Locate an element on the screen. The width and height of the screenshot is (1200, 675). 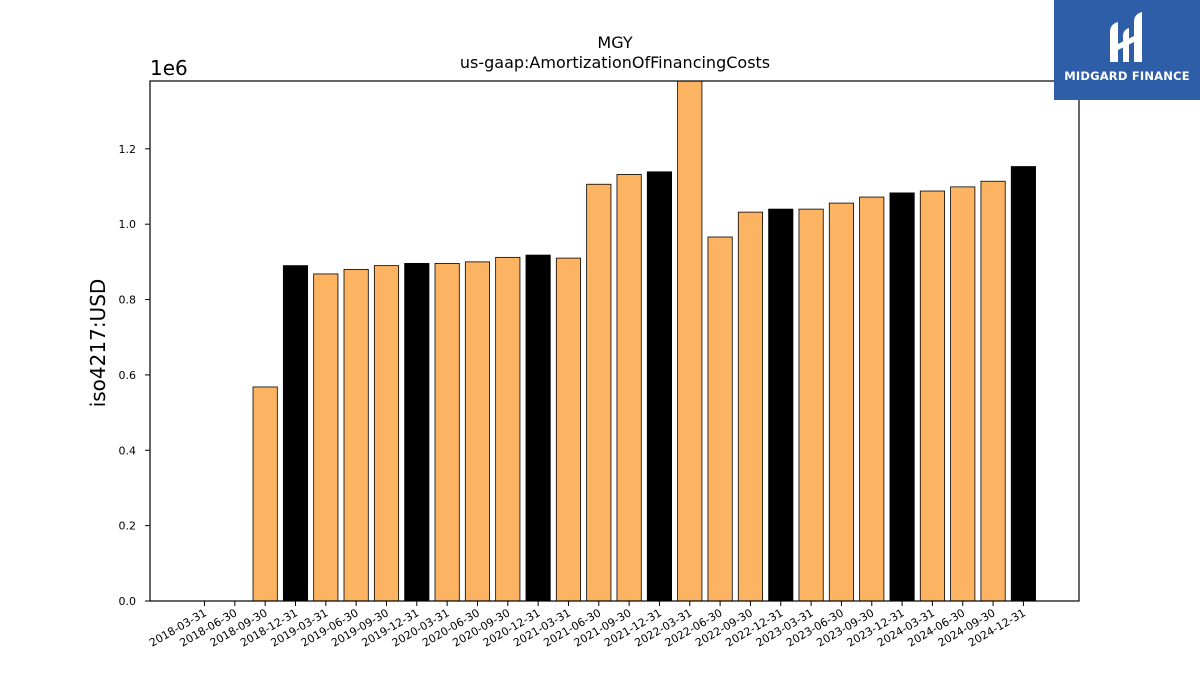
y-tick-label: 0.0 is located at coordinates (128, 601).